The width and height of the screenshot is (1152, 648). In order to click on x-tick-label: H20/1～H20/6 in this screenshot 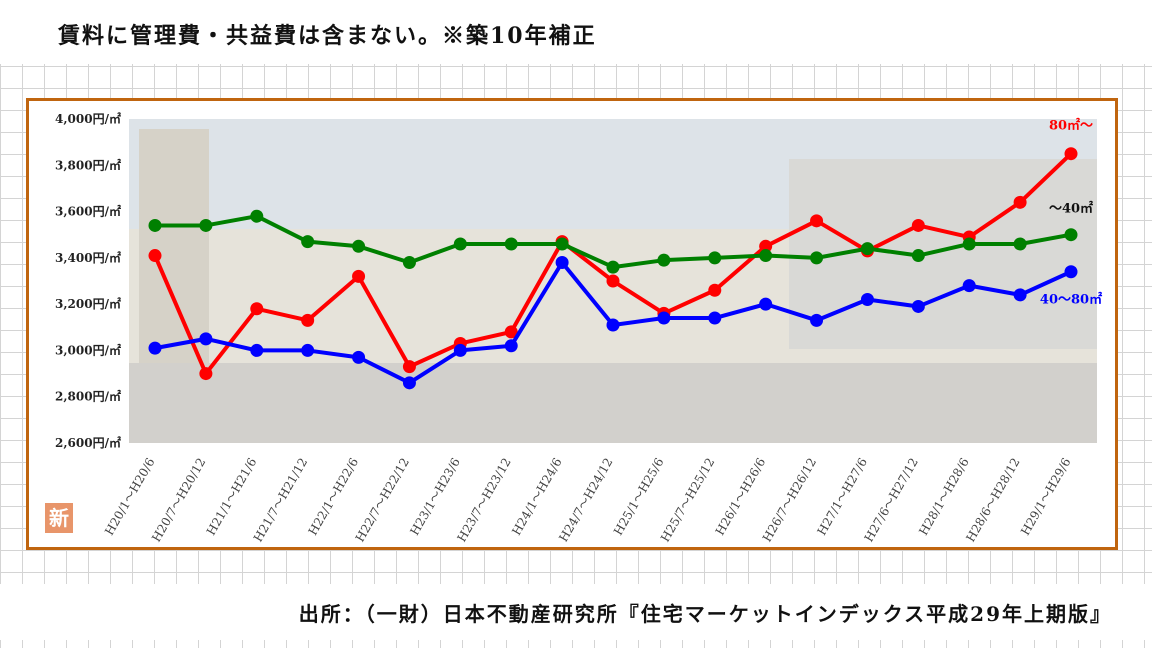, I will do `click(130, 497)`.